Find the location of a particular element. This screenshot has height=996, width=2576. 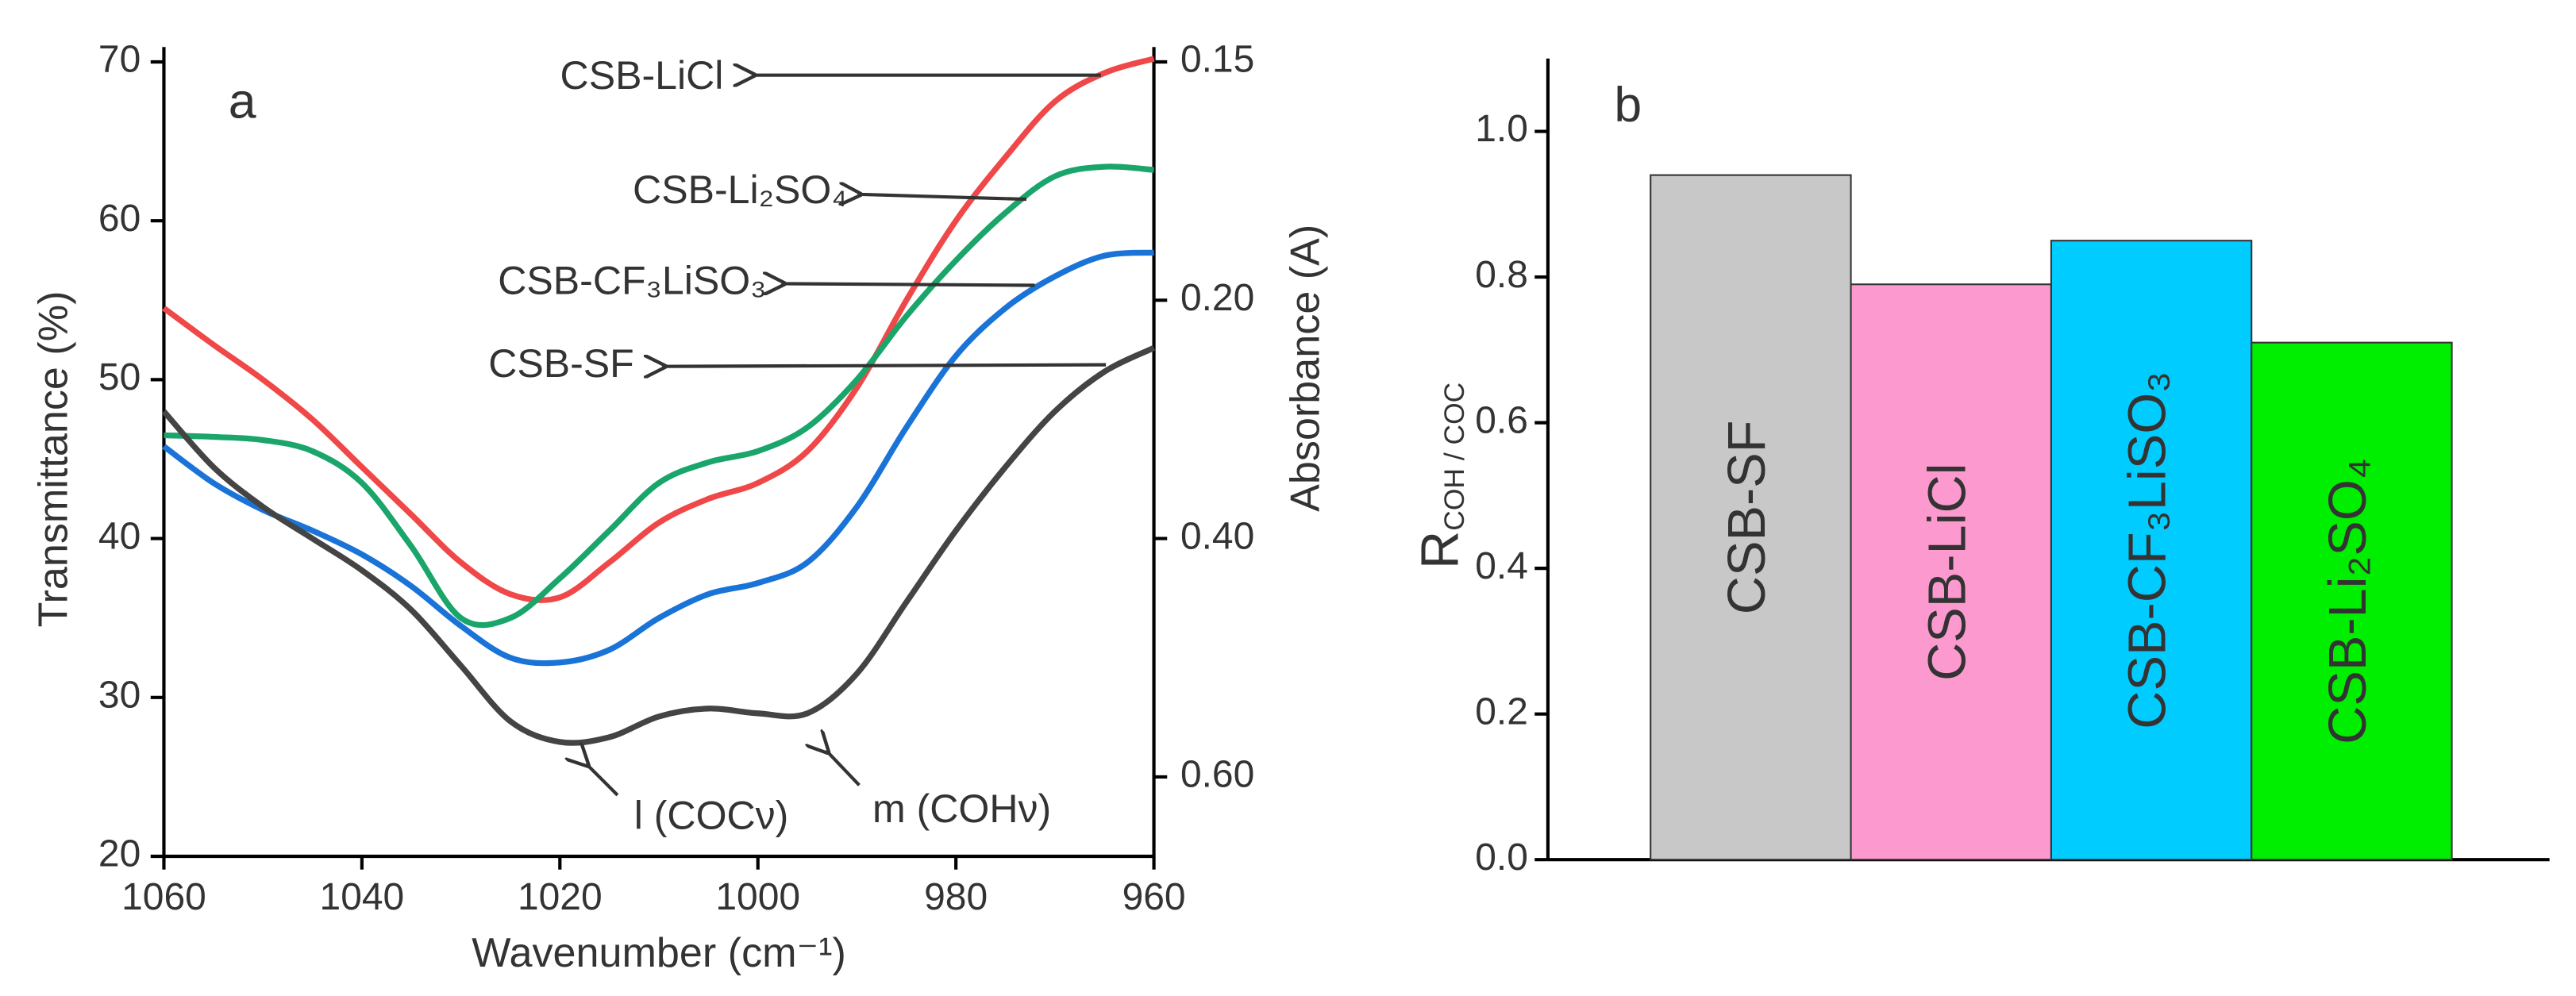

bar-label: CSB-CF₃LiSO₃ is located at coordinates (2148, 550).